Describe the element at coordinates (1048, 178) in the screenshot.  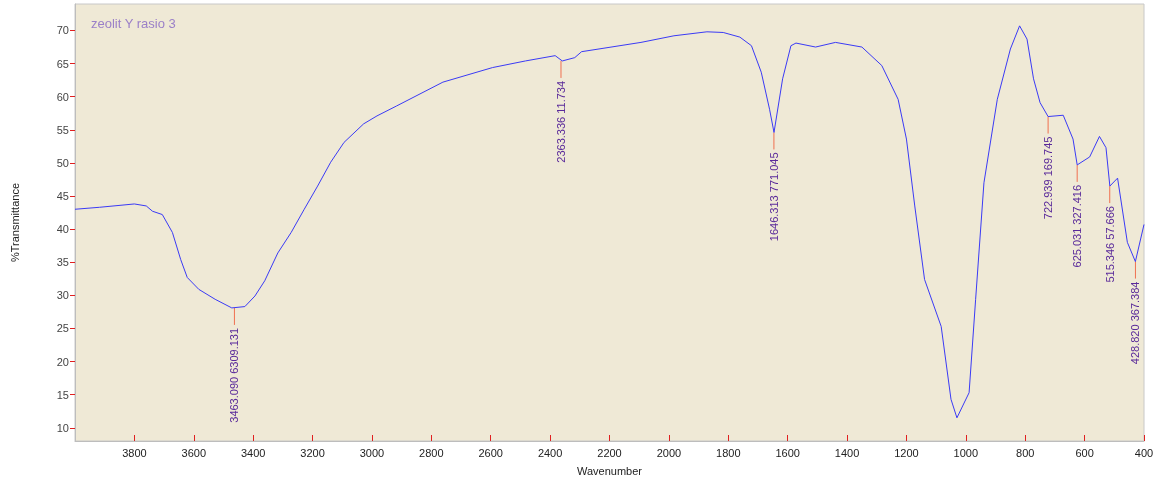
I see `annotation: 722.939 169.745` at that location.